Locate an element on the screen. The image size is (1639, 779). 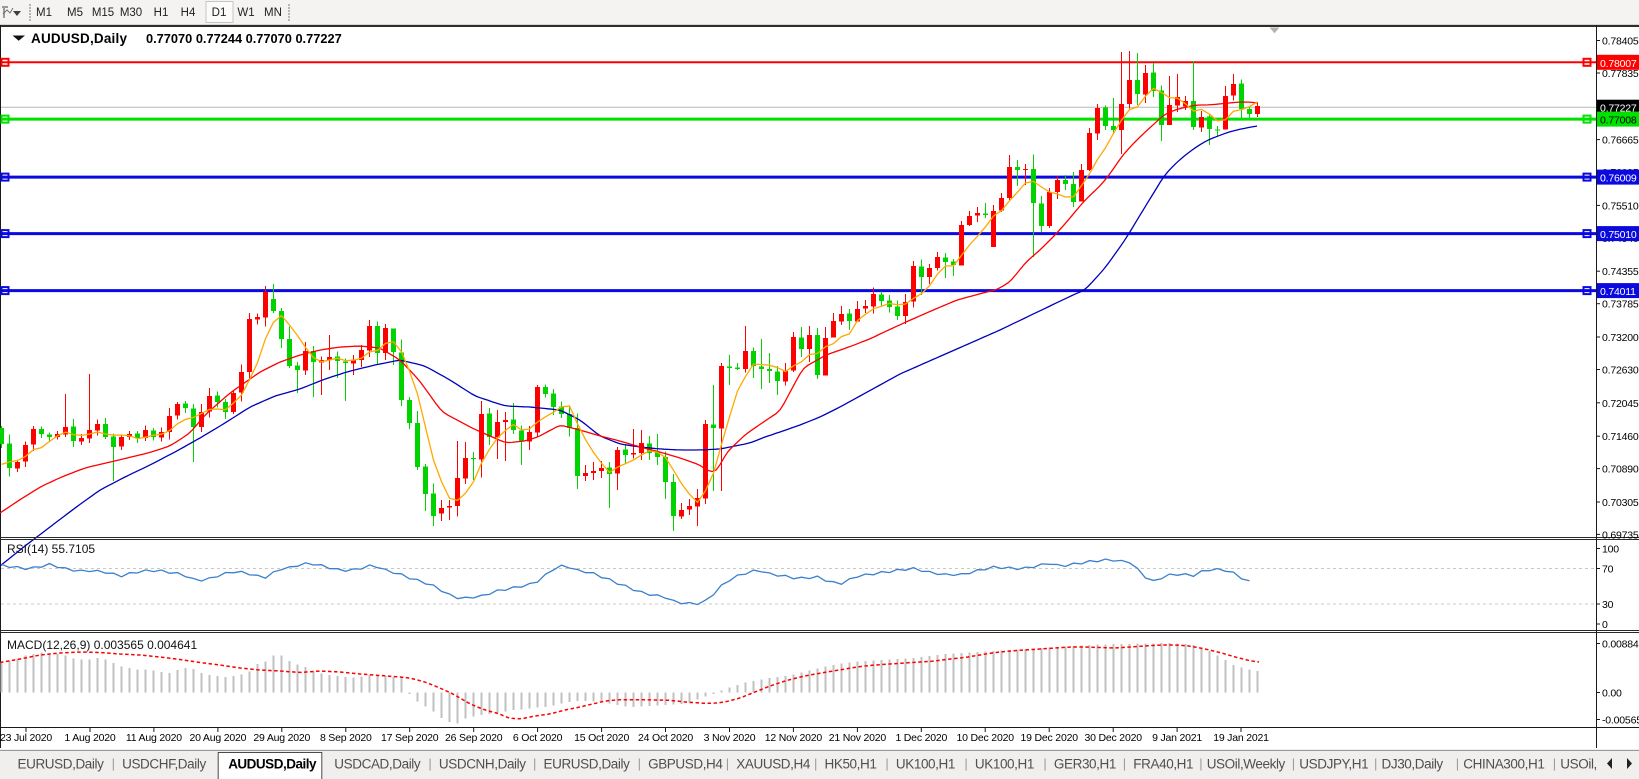
svg-text: 0.77008 is located at coordinates (1618, 121).